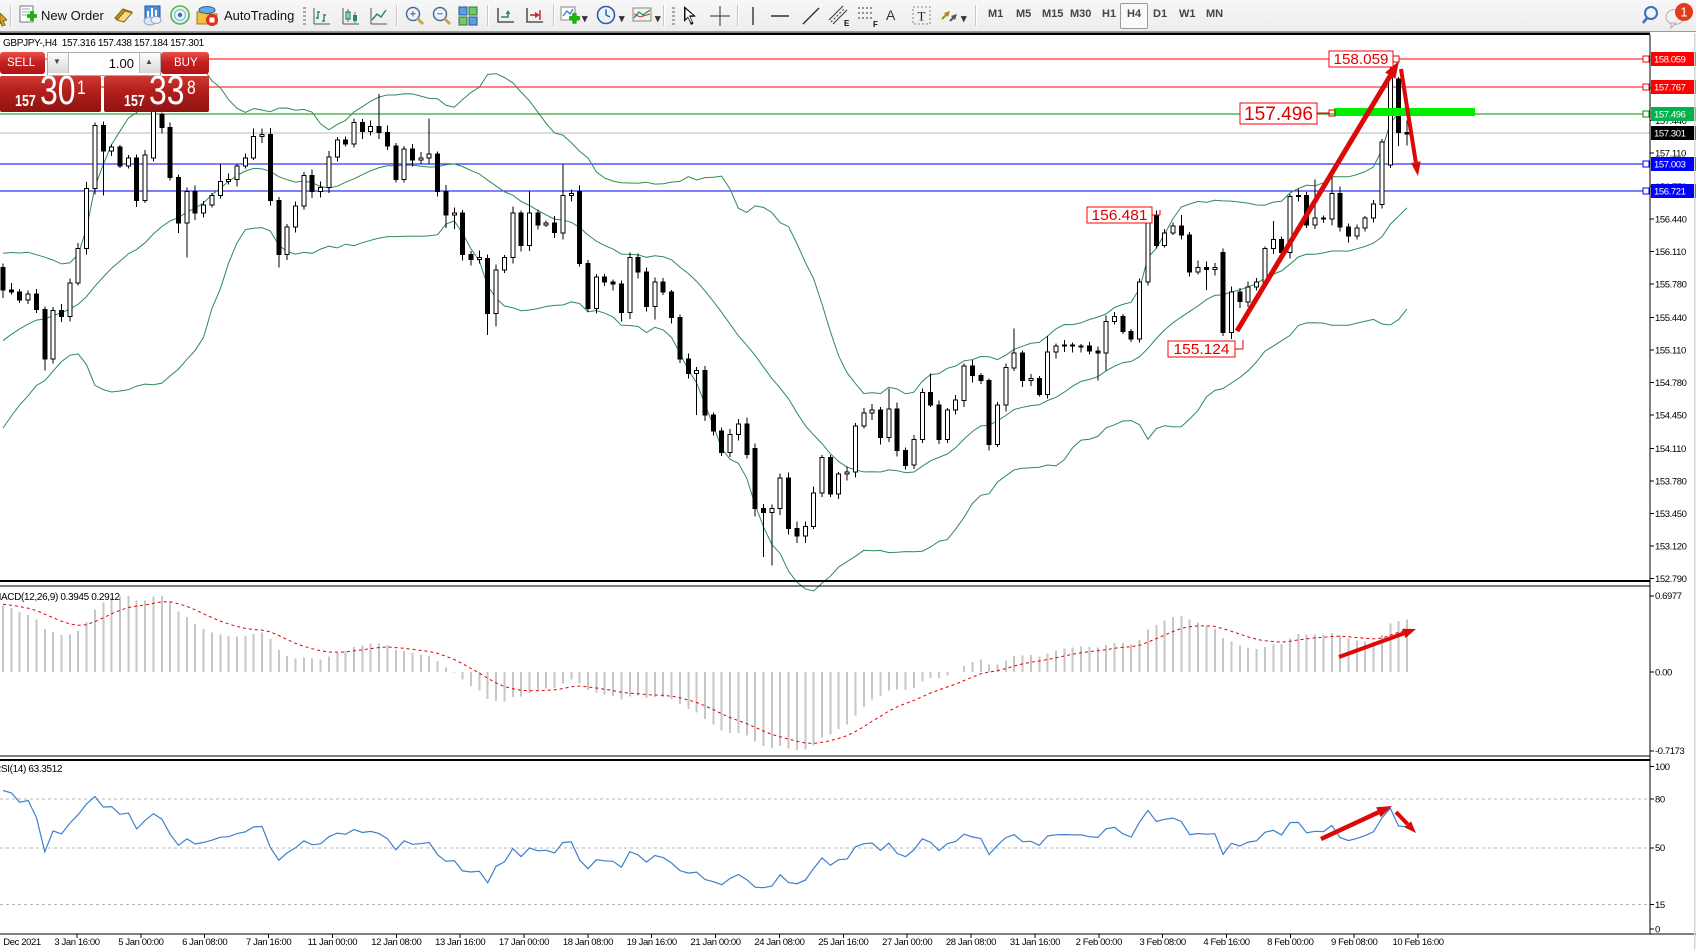 This screenshot has width=1696, height=949. Describe the element at coordinates (1671, 121) in the screenshot. I see `svg-text: 157.440` at that location.